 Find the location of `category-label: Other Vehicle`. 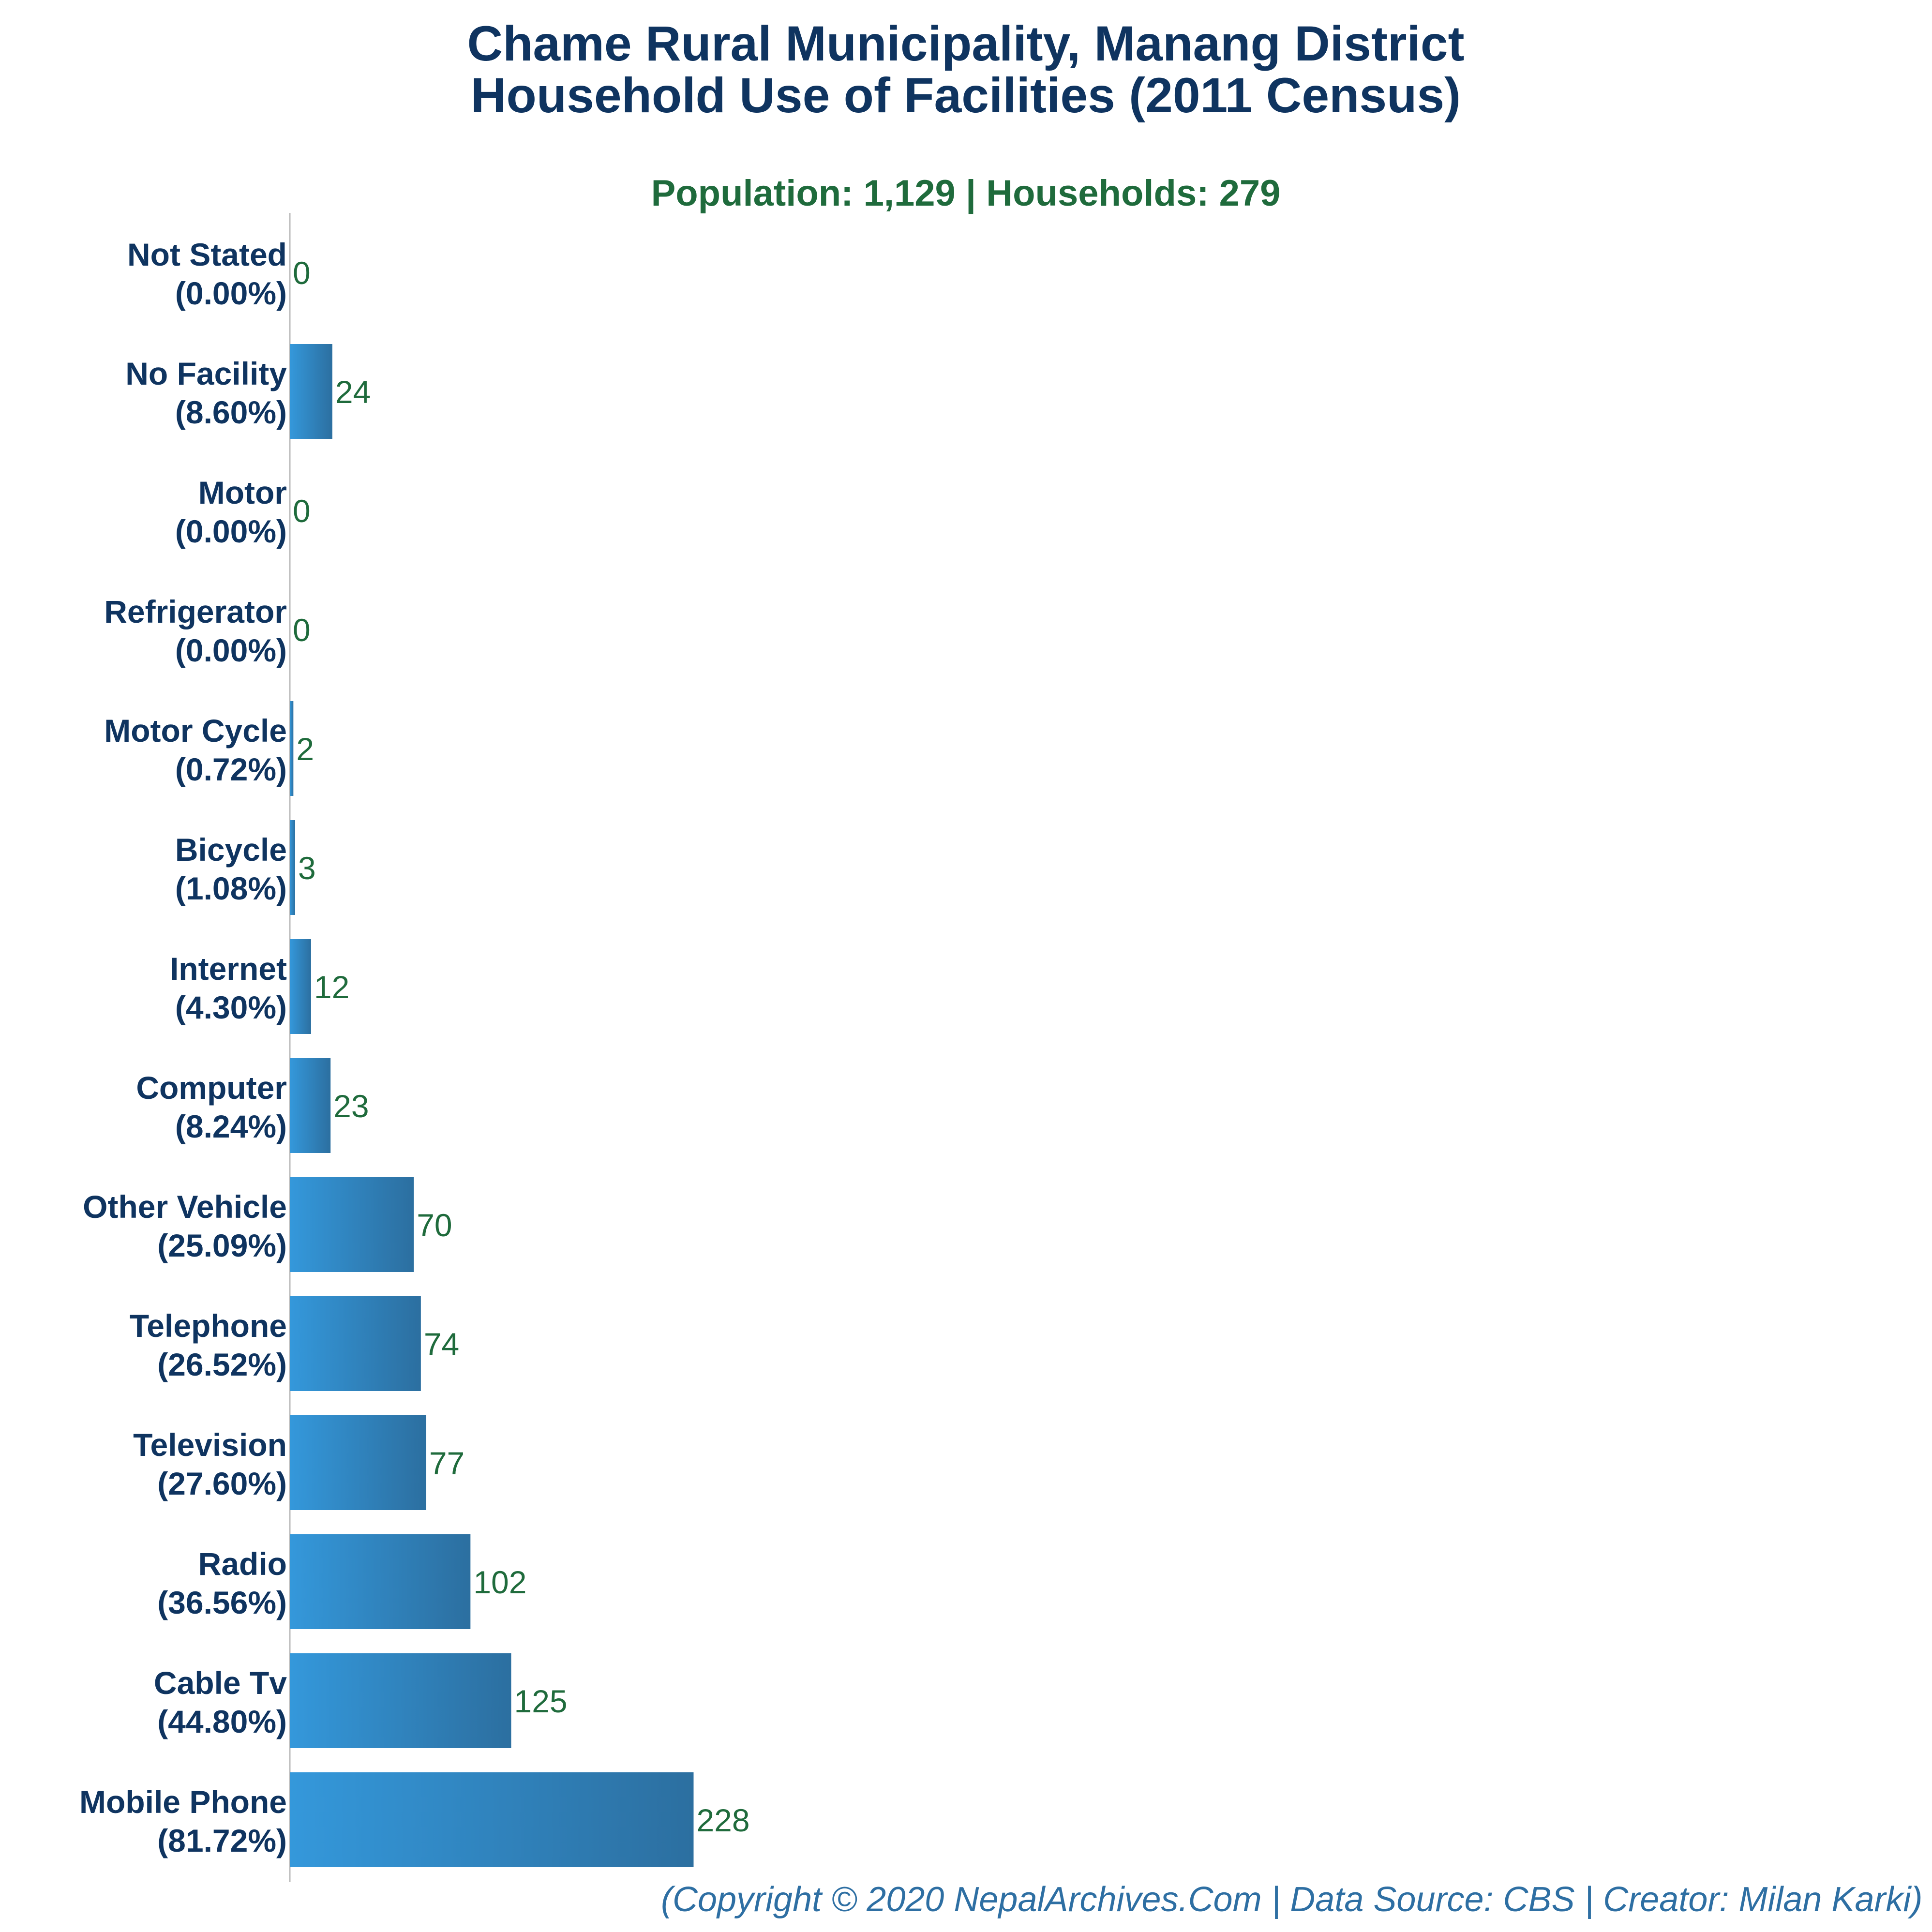

category-label: Other Vehicle is located at coordinates (185, 1207).